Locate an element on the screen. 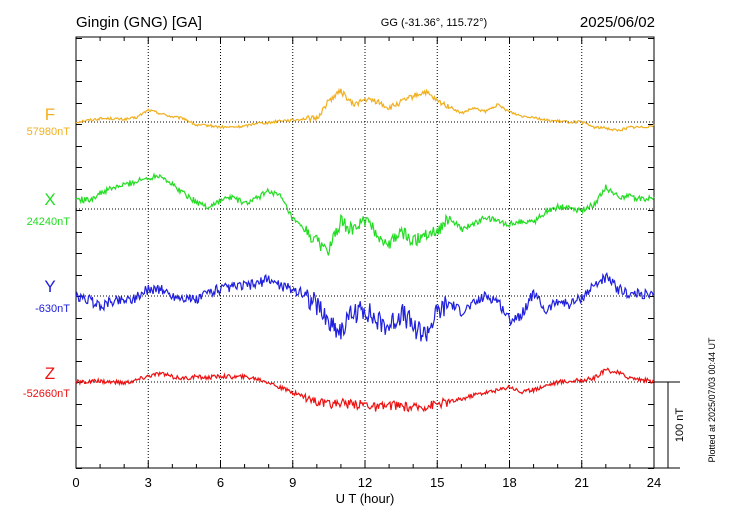 This screenshot has width=730, height=520. x-tick-label-12: 12 is located at coordinates (365, 482).